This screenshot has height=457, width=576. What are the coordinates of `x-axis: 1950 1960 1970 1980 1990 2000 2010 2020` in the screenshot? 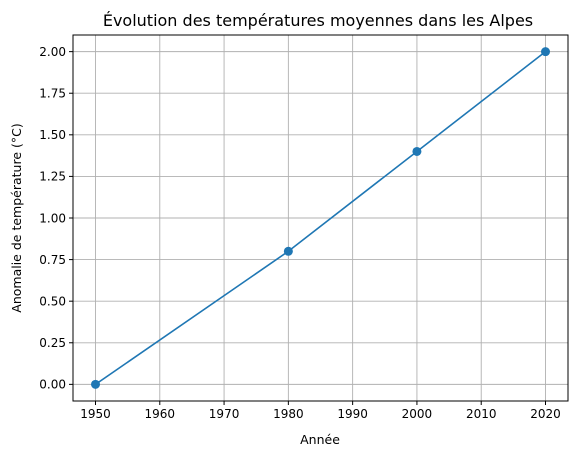 It's located at (320, 411).